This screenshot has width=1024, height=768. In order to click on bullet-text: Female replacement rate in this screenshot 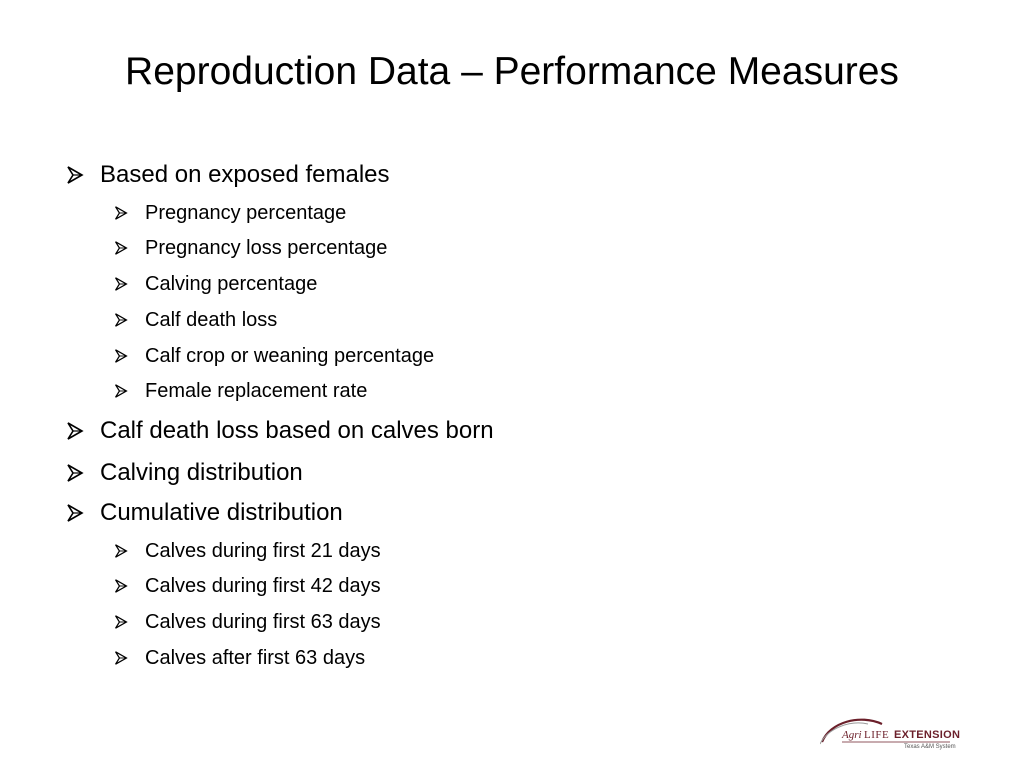, I will do `click(256, 391)`.